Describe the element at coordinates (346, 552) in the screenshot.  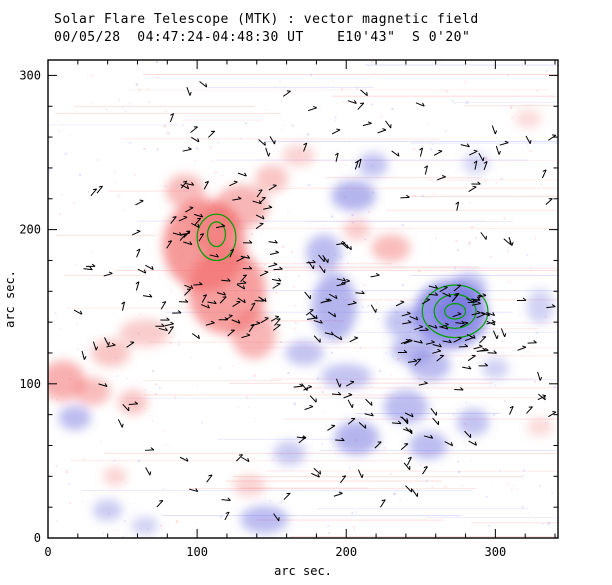
I see `x-tick-label: 200` at that location.